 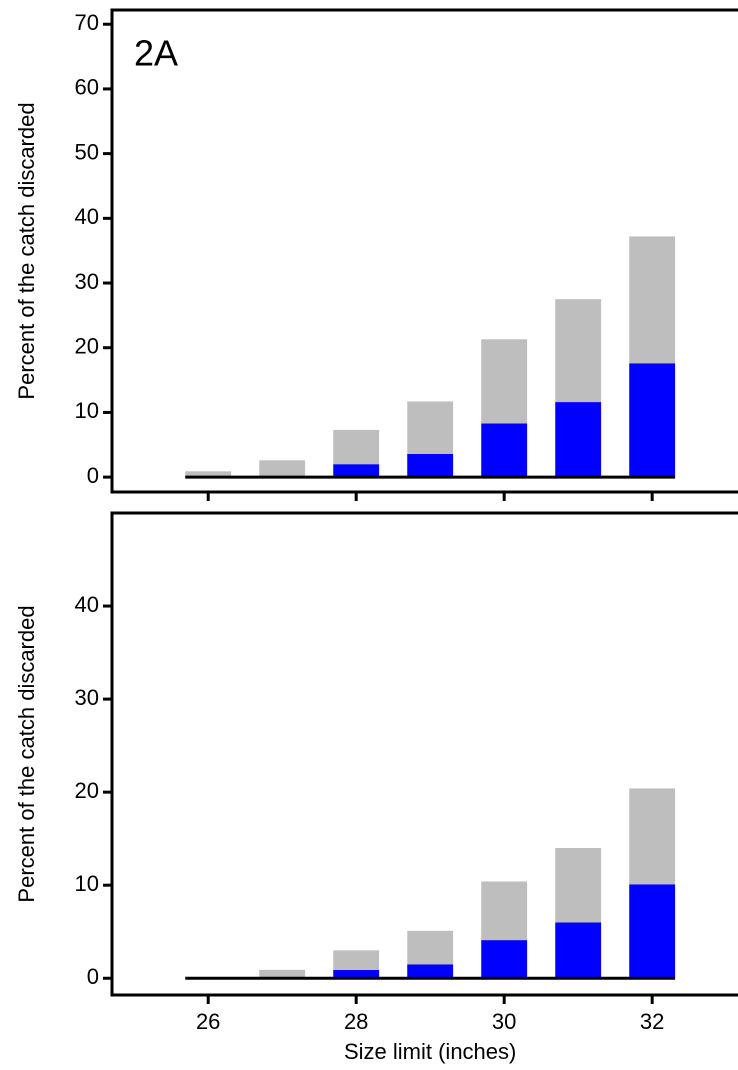 What do you see at coordinates (87, 22) in the screenshot?
I see `y-tick-label: 70` at bounding box center [87, 22].